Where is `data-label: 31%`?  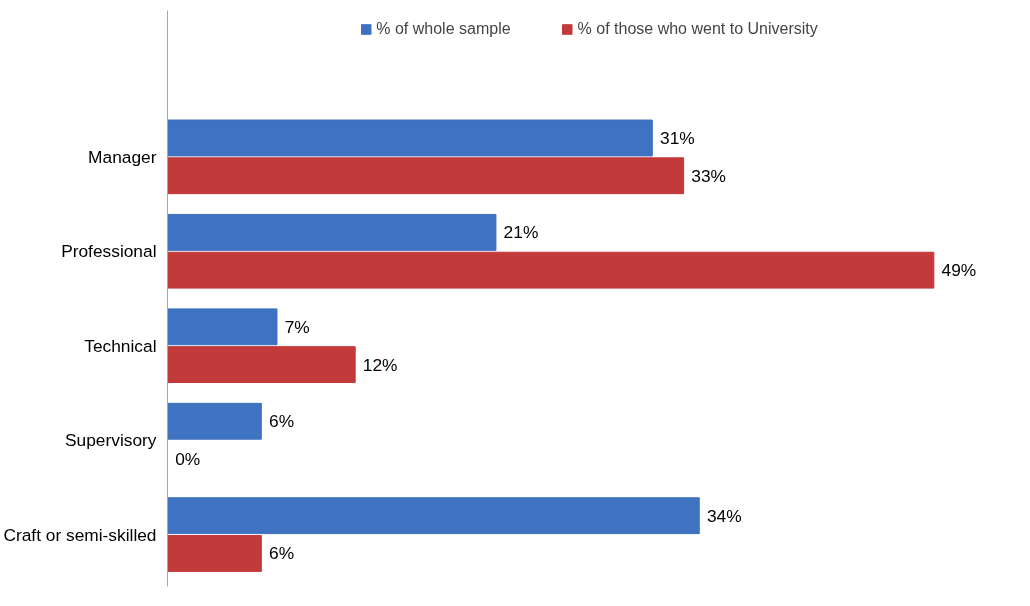
data-label: 31% is located at coordinates (677, 137).